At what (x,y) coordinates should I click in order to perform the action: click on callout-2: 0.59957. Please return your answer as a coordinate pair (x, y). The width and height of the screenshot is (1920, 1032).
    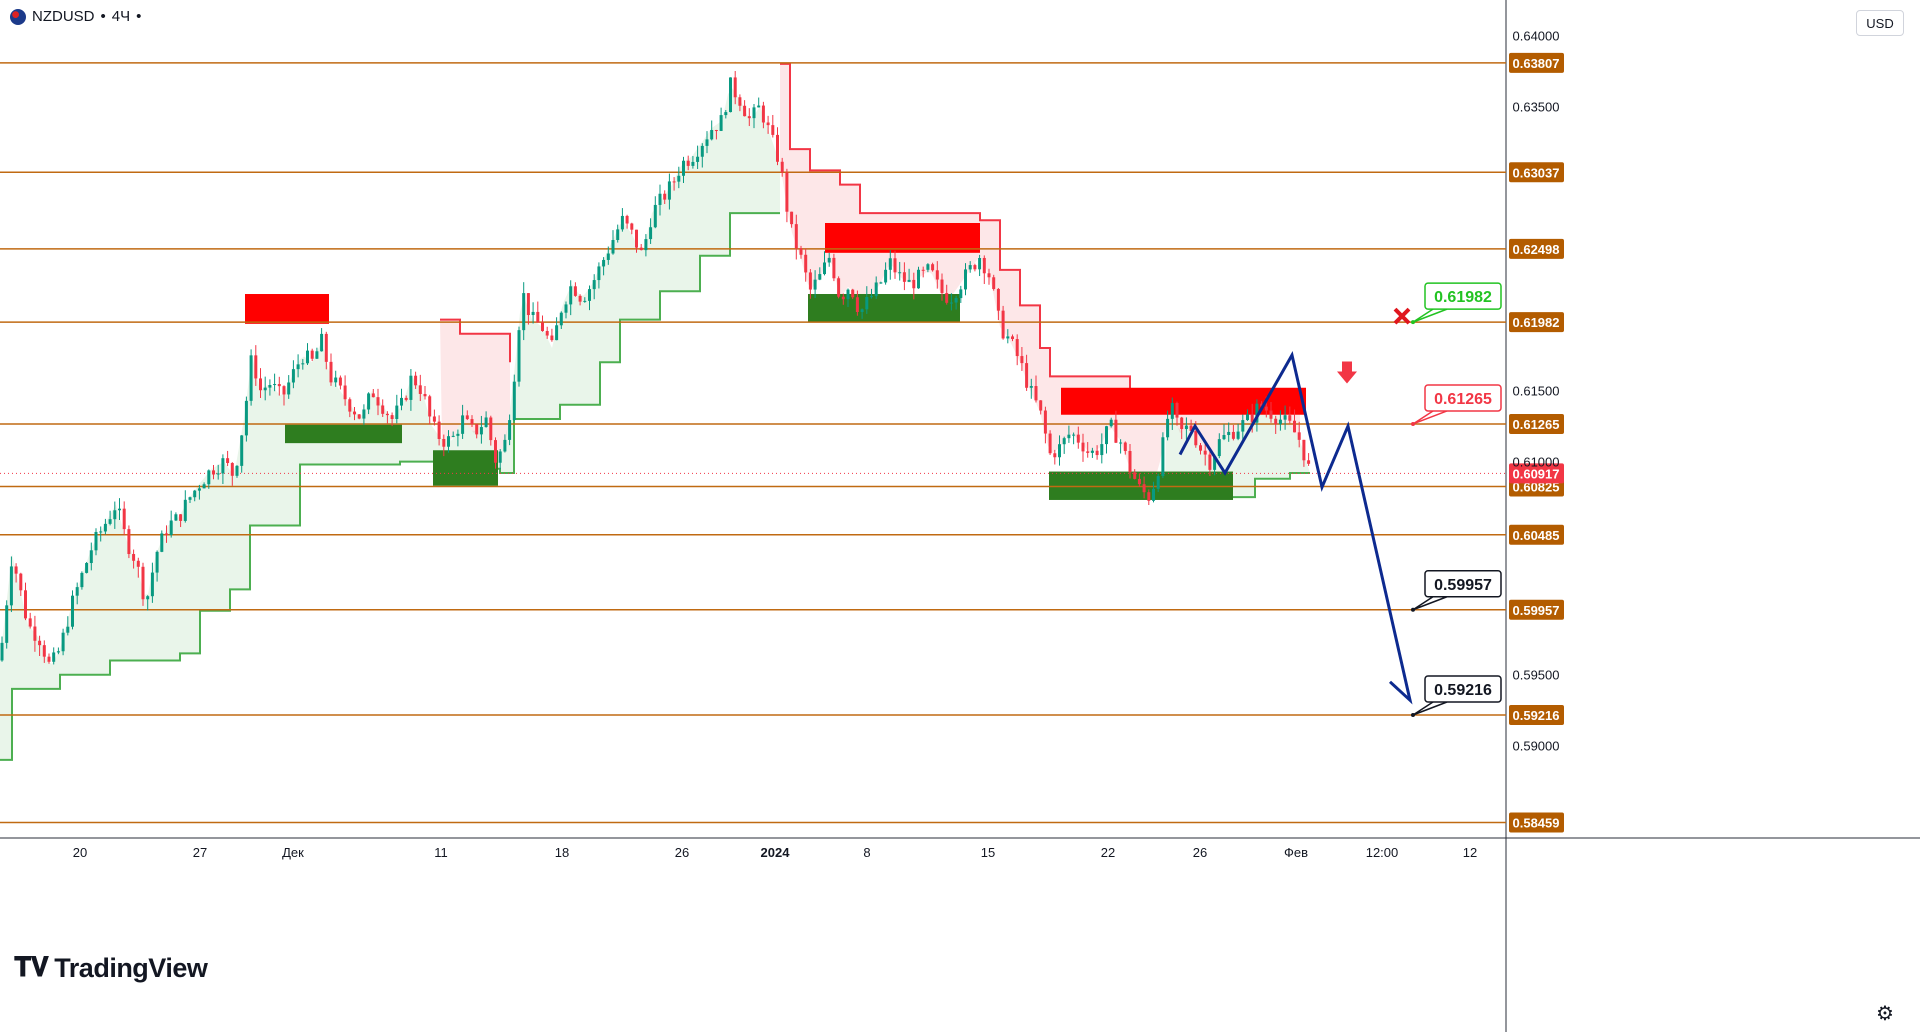
    Looking at the image, I should click on (1456, 591).